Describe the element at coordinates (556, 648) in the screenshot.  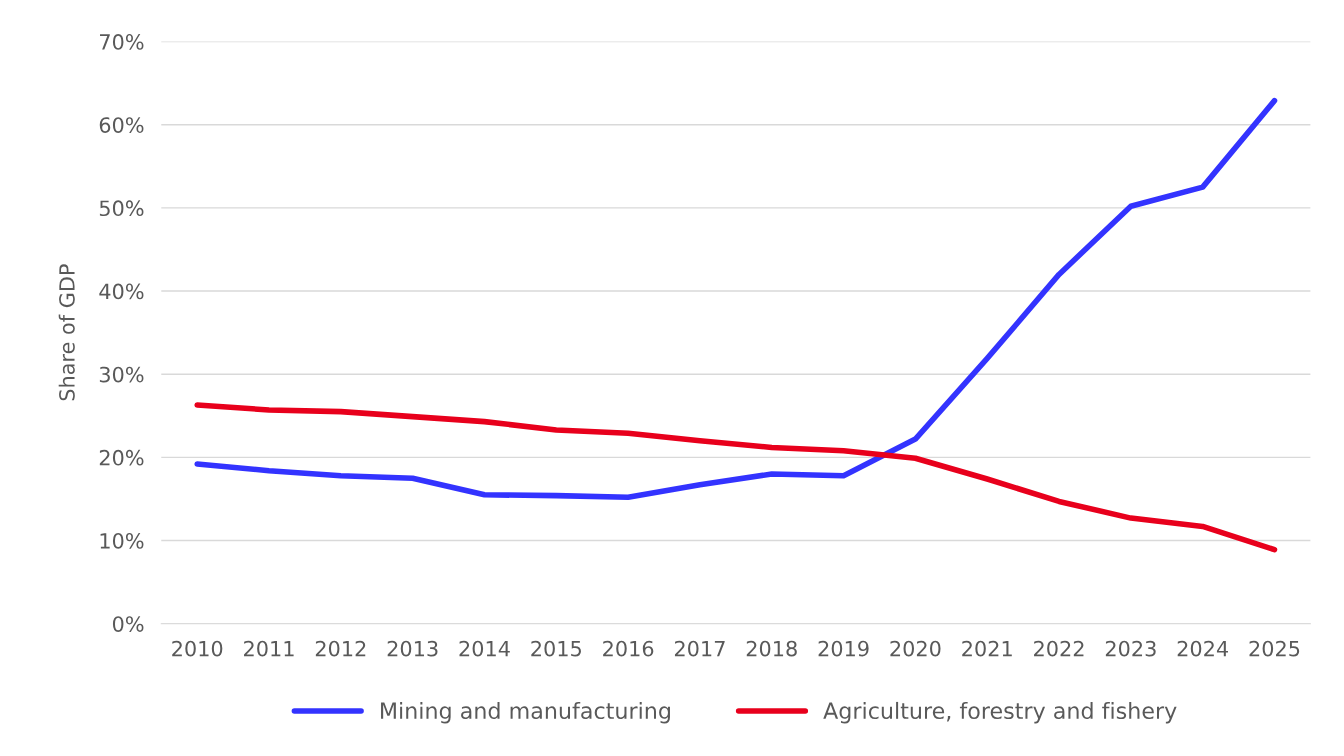
I see `x-tick-label: 2015` at that location.